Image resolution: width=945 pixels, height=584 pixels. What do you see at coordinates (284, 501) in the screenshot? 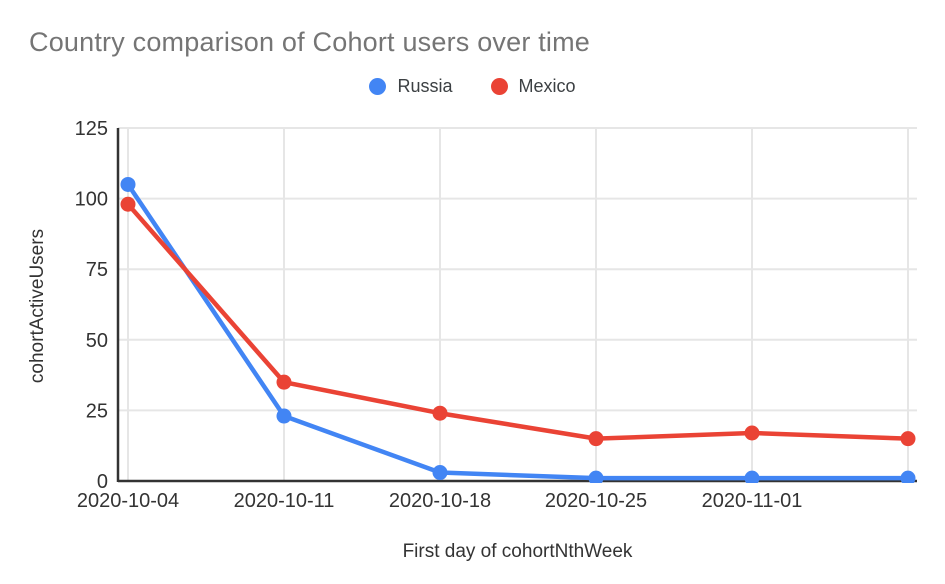
I see `x-tick-label-1: 2020-10-11` at bounding box center [284, 501].